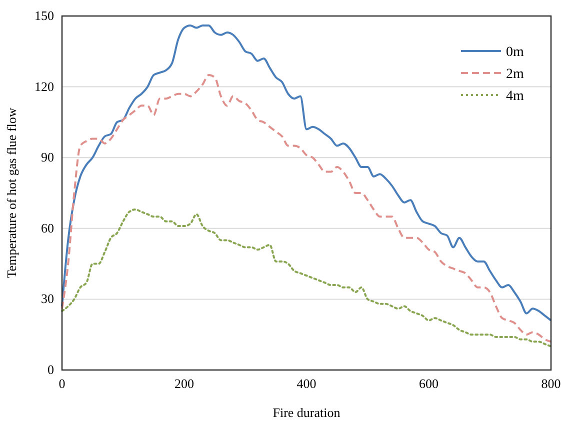 The height and width of the screenshot is (425, 561). Describe the element at coordinates (62, 383) in the screenshot. I see `x-tick-label: 0` at that location.